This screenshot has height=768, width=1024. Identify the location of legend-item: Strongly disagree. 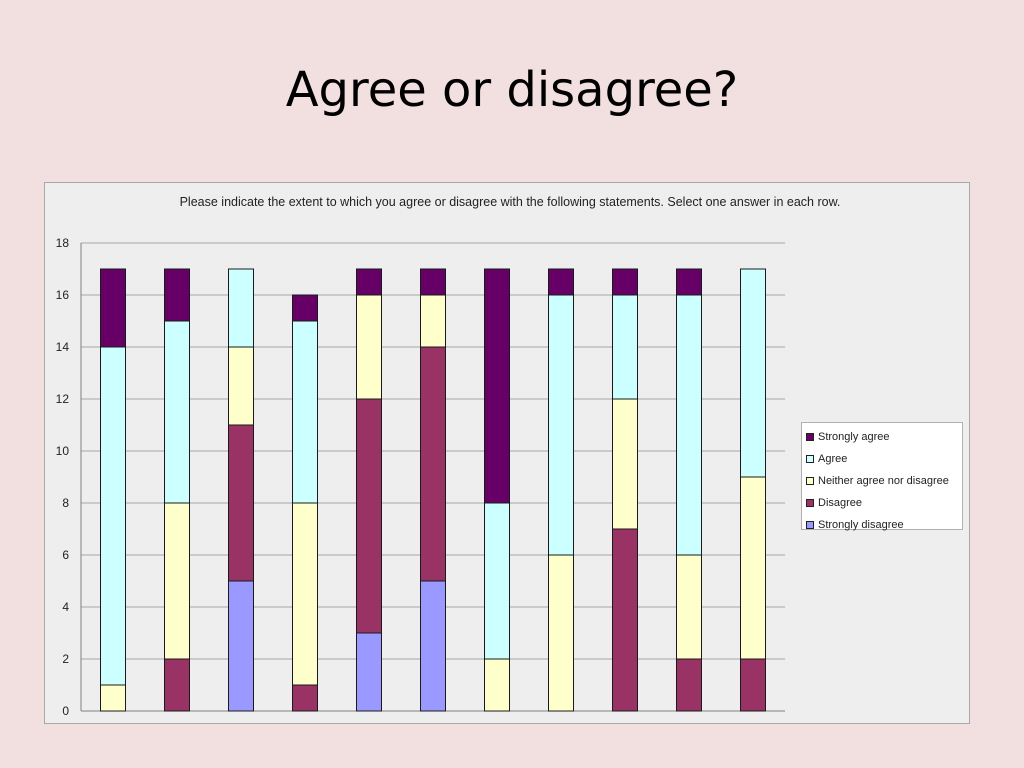
(884, 525).